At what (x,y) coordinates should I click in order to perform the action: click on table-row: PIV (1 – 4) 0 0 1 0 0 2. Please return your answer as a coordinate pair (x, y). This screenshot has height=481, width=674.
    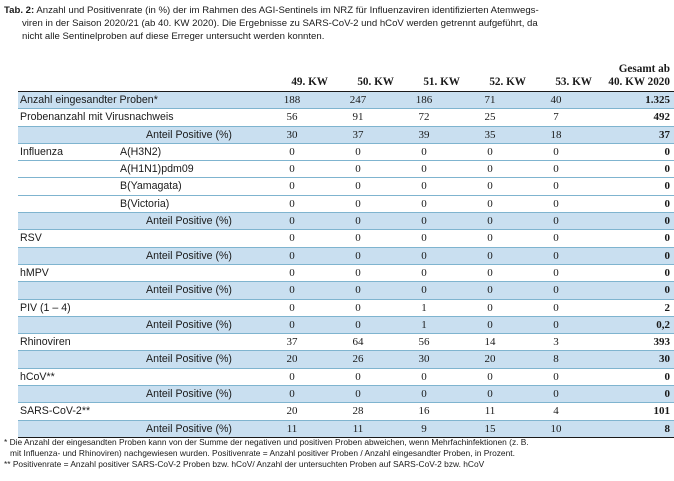
    Looking at the image, I should click on (346, 308).